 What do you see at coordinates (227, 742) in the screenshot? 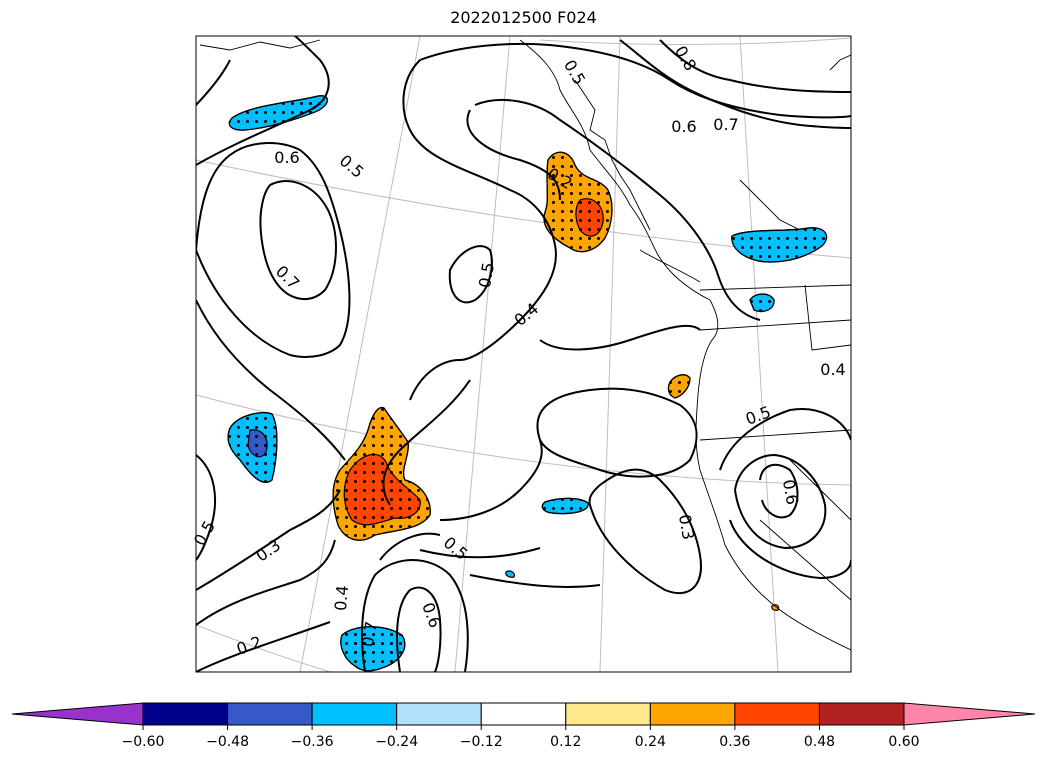
I see `colorbar-tick-label: −0.48` at bounding box center [227, 742].